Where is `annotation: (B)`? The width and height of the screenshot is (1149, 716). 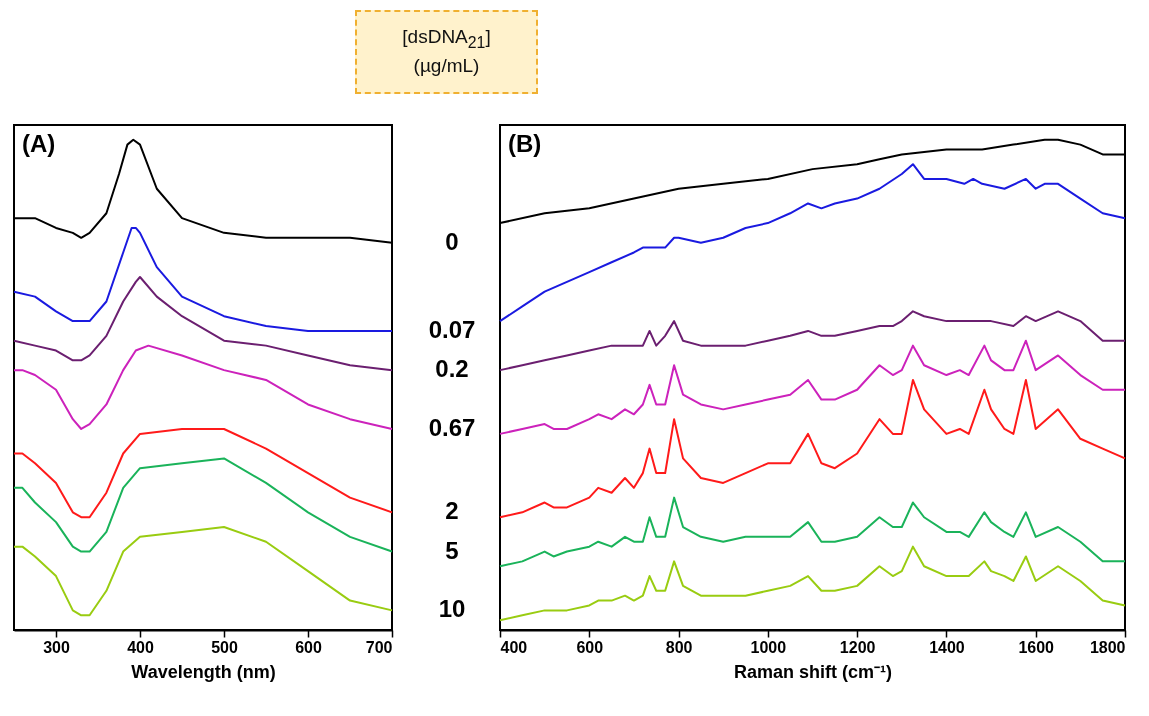 annotation: (B) is located at coordinates (525, 143).